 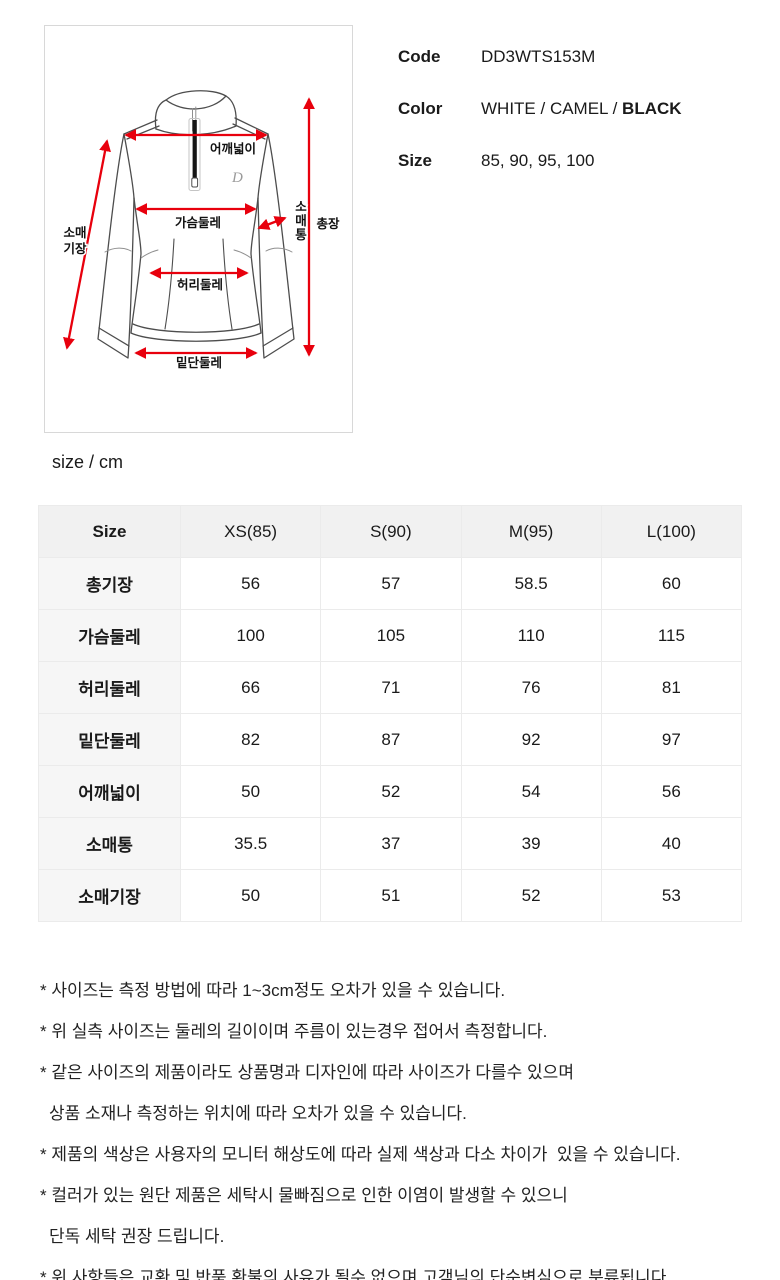 I want to click on table-row: 허리둘레 66 71 76 81, so click(x=390, y=687).